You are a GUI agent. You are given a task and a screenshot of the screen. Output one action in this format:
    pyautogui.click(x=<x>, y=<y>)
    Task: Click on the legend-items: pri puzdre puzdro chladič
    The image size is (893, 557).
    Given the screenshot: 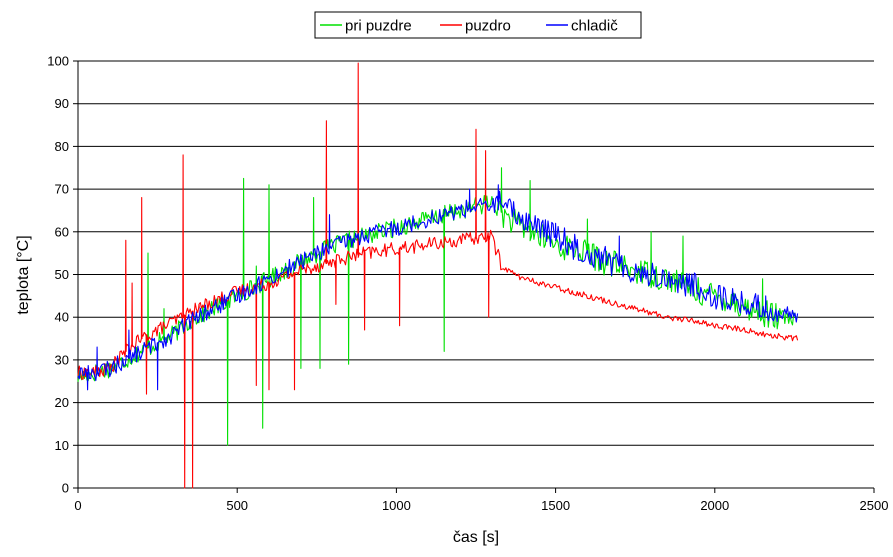 What is the action you would take?
    pyautogui.click(x=469, y=26)
    